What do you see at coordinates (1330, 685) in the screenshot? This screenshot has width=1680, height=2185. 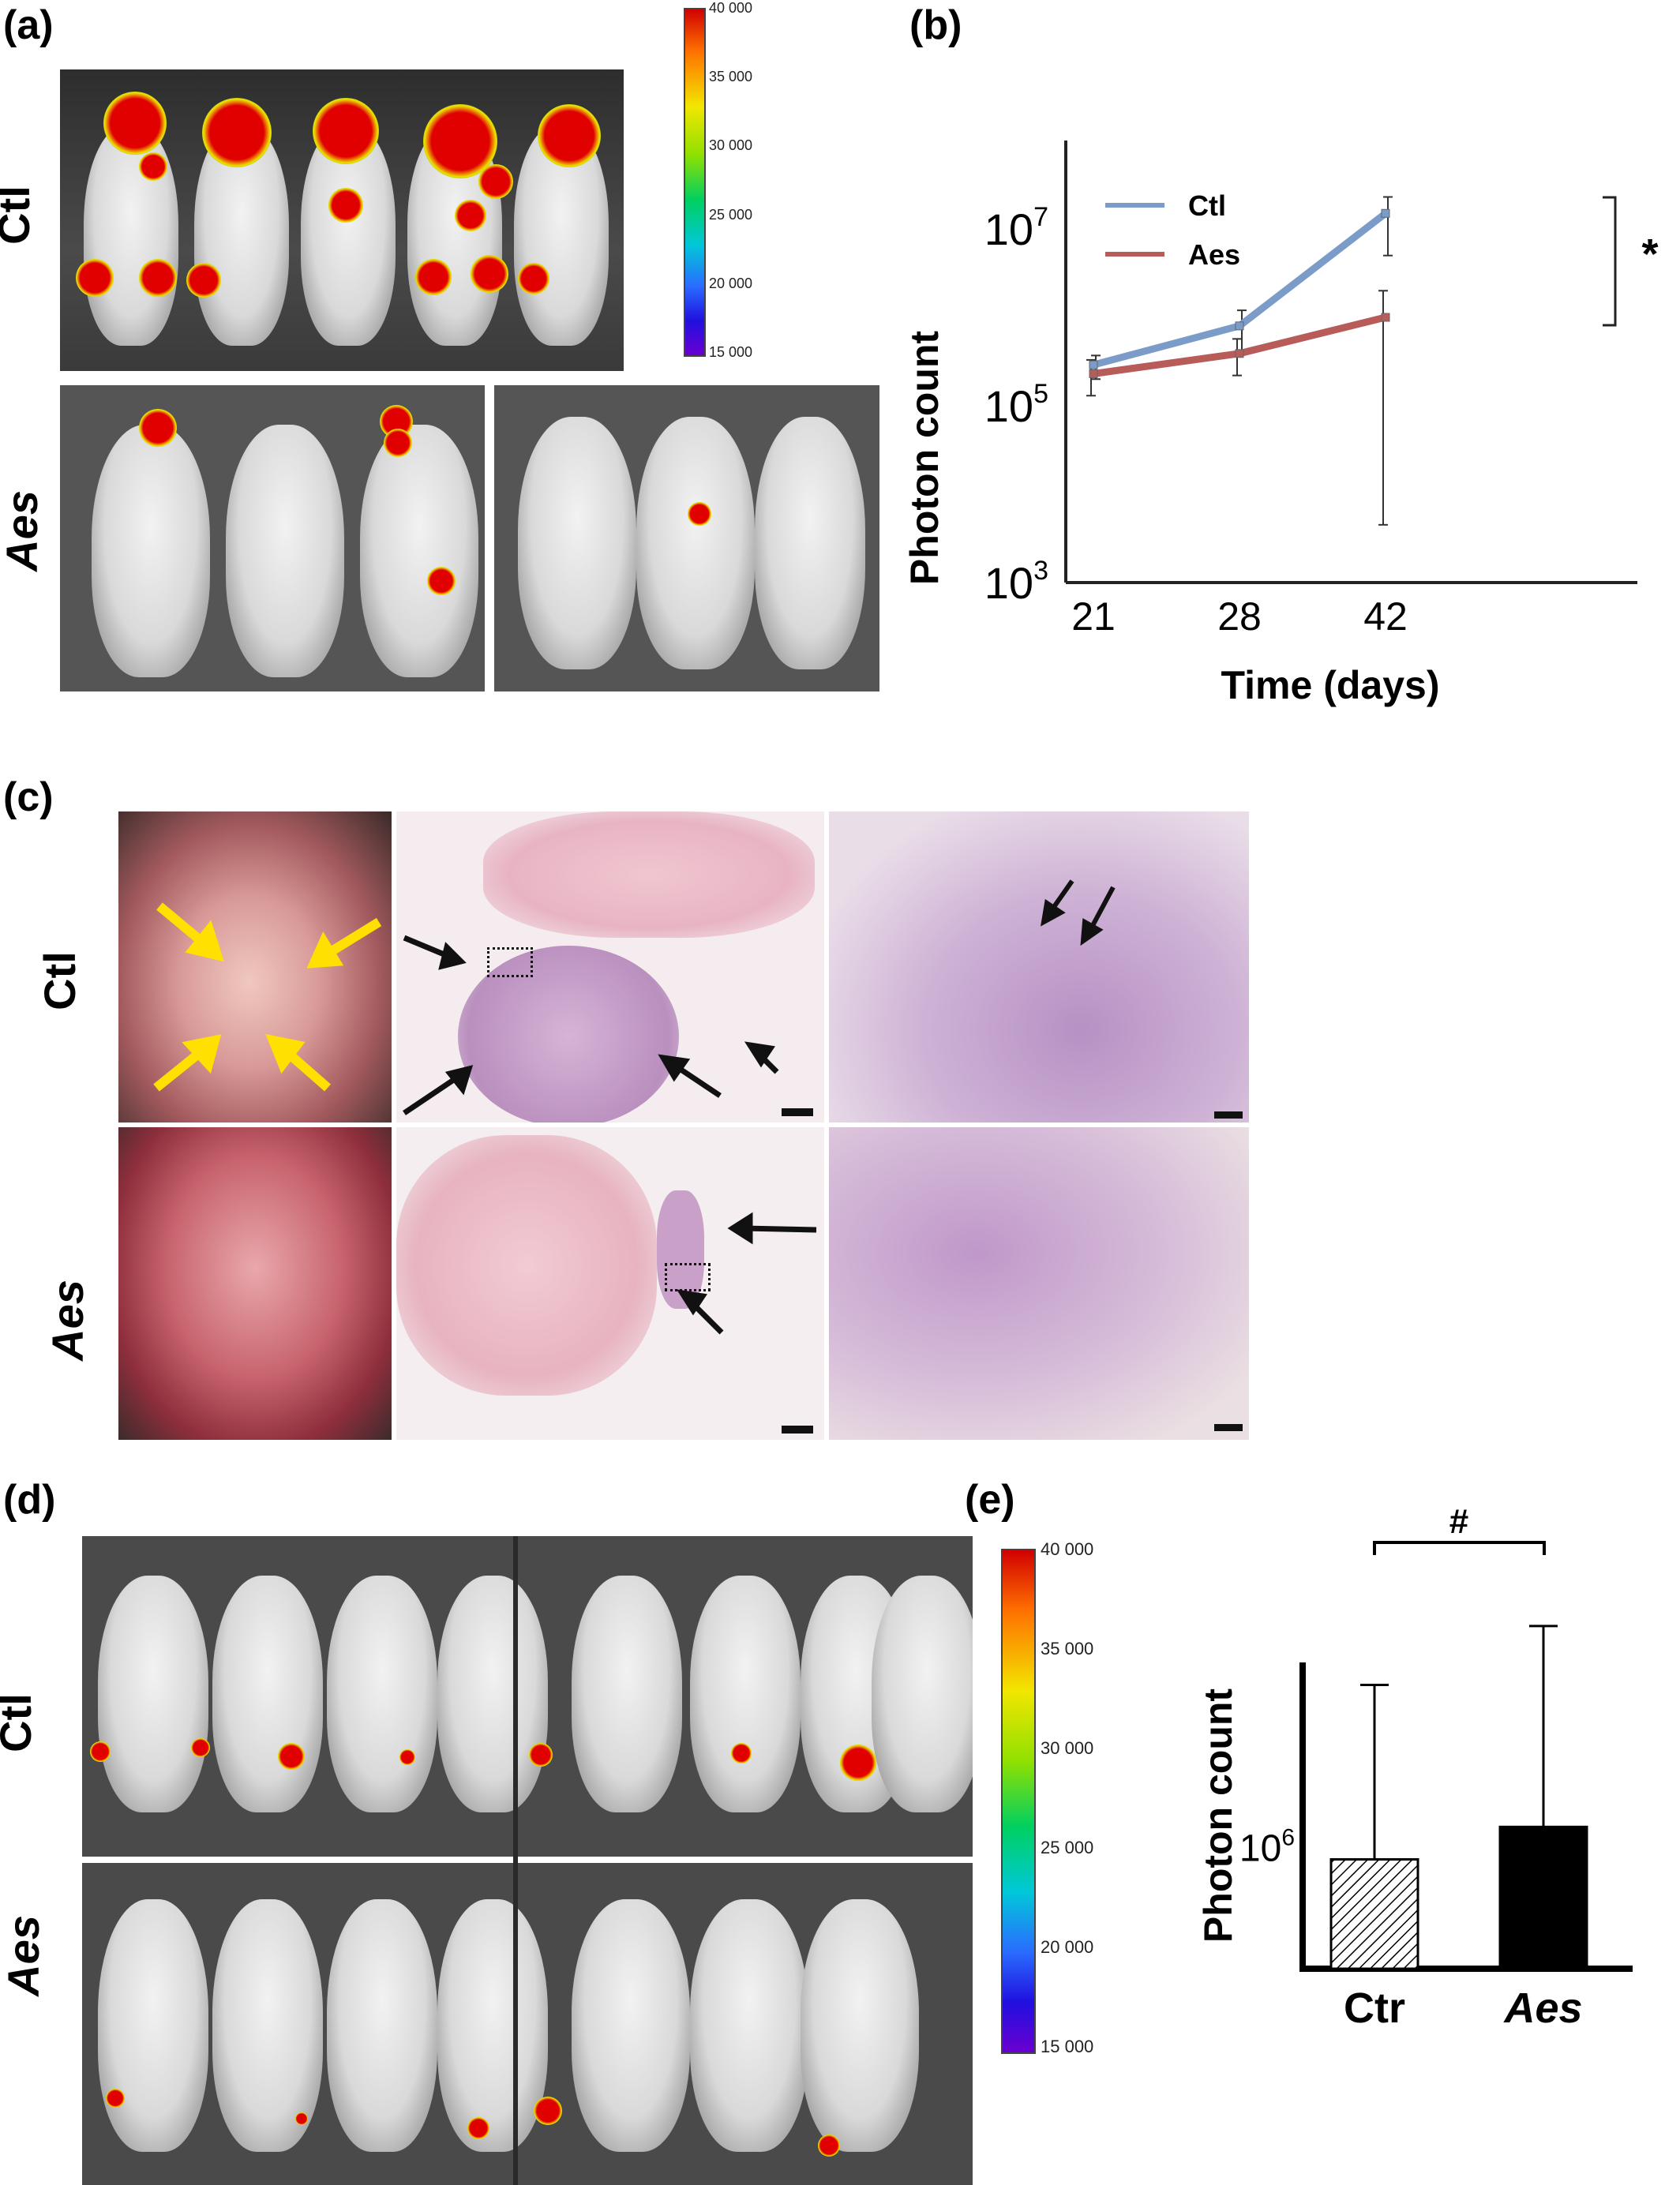 I see `x-axis-label: Time (days)` at bounding box center [1330, 685].